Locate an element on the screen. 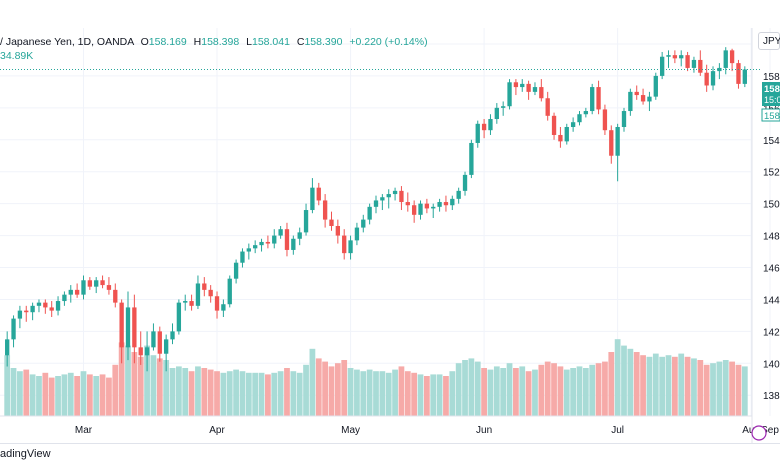 The width and height of the screenshot is (780, 471). currency-button: JPY is located at coordinates (769, 41).